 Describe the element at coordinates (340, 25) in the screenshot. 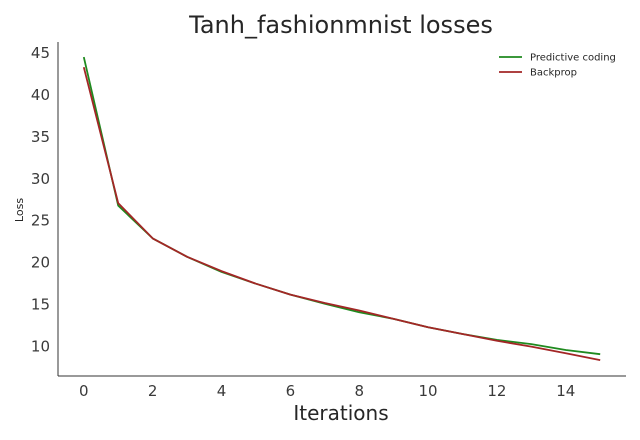

I see `chart-title: Tanh_fashionmnist losses` at that location.